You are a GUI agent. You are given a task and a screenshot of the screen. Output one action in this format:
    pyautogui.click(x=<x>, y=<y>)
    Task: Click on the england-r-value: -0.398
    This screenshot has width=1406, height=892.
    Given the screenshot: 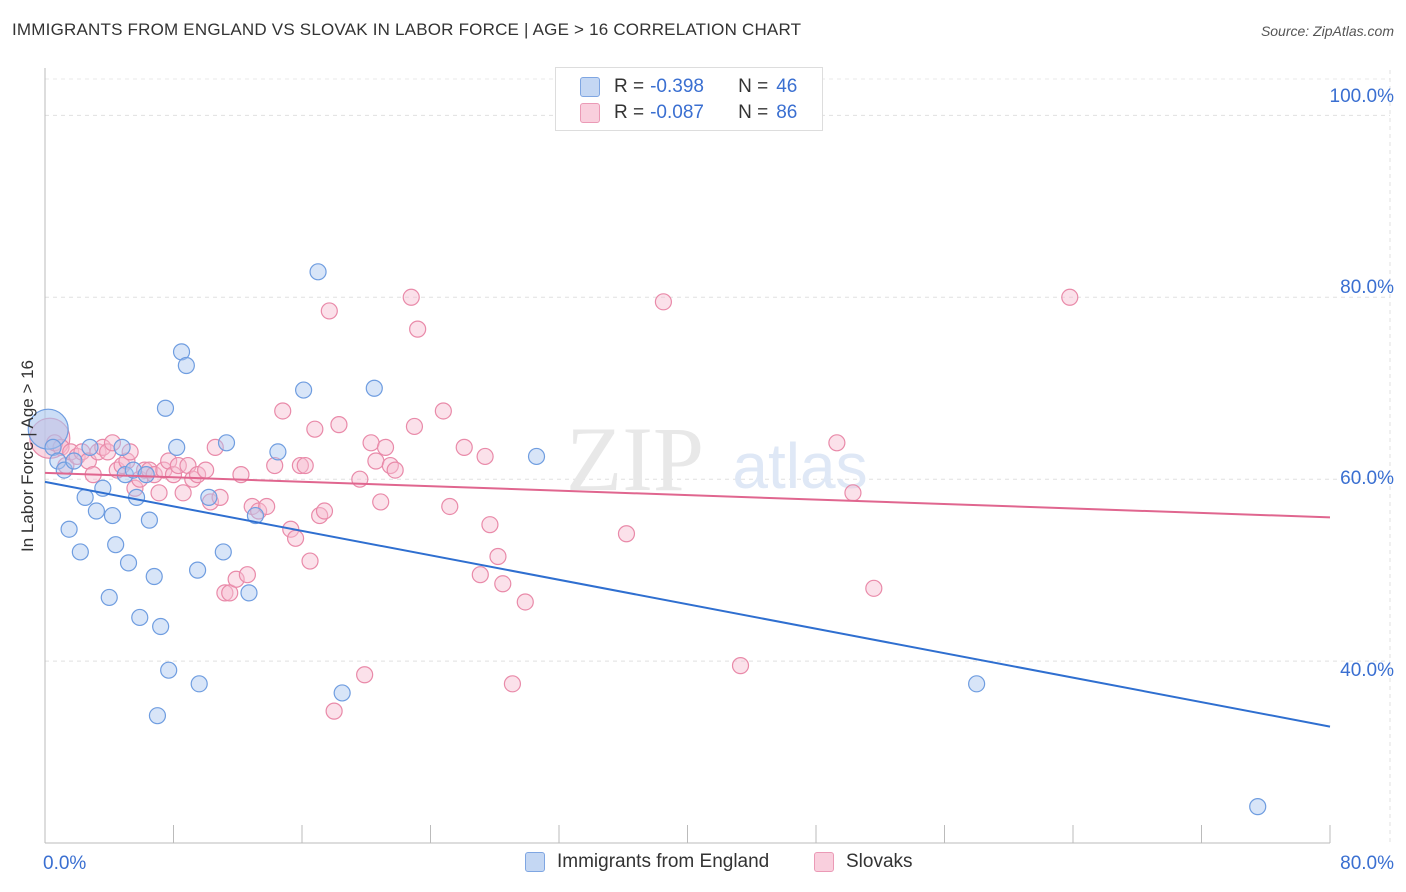 What is the action you would take?
    pyautogui.click(x=677, y=86)
    